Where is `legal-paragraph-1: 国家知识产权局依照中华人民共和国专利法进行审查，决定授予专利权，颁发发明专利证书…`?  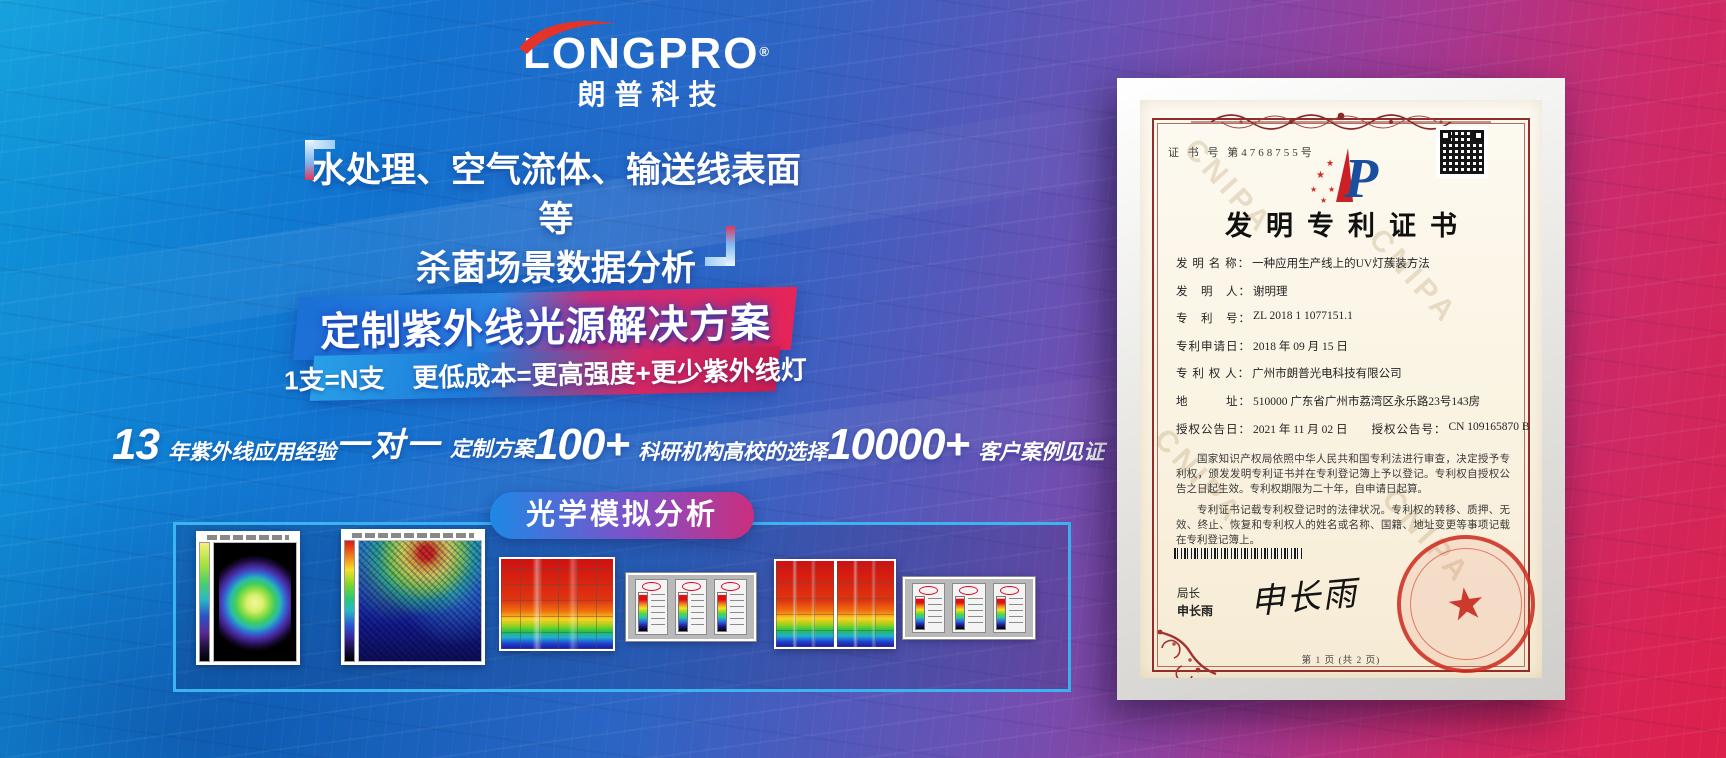 legal-paragraph-1: 国家知识产权局依照中华人民共和国专利法进行审查，决定授予专利权，颁发发明专利证书… is located at coordinates (1343, 474).